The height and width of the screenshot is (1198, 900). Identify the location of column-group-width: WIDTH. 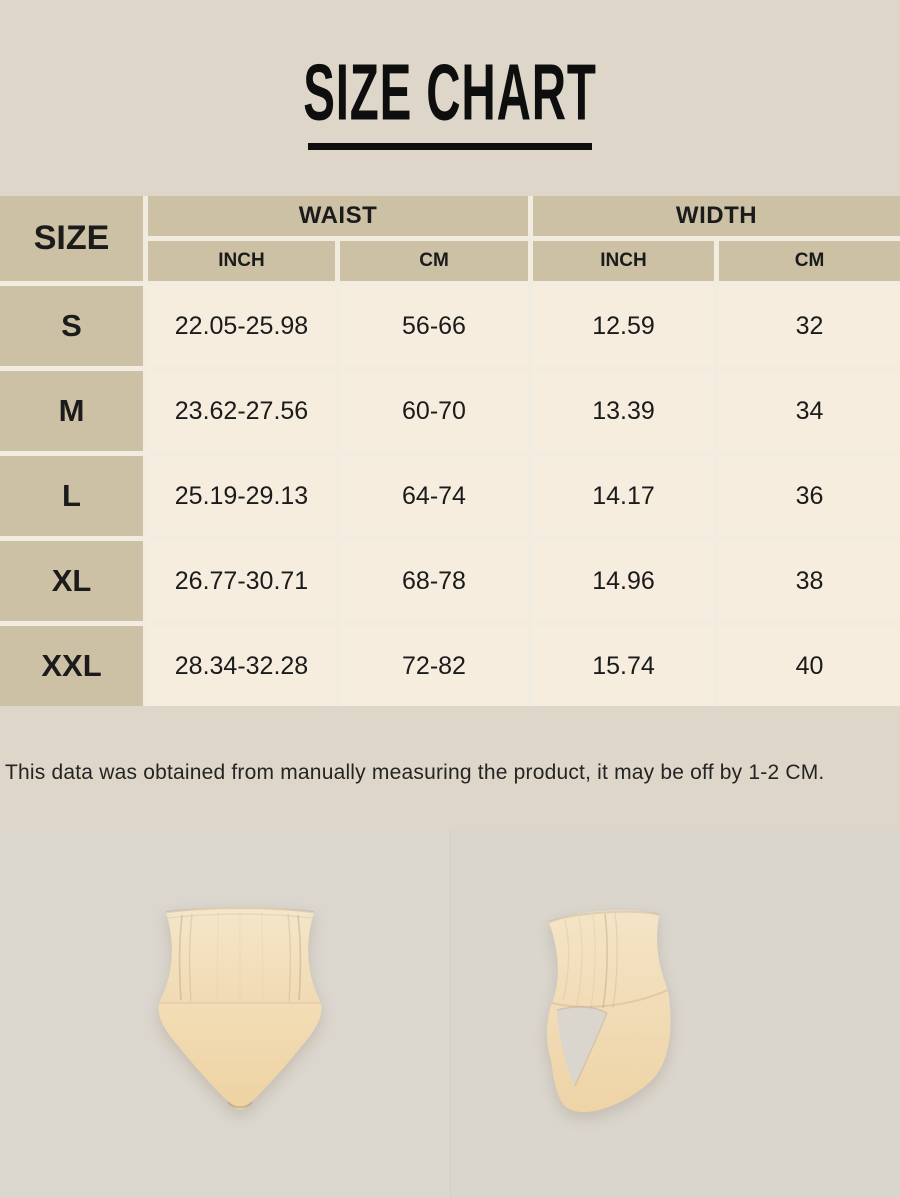
(716, 216).